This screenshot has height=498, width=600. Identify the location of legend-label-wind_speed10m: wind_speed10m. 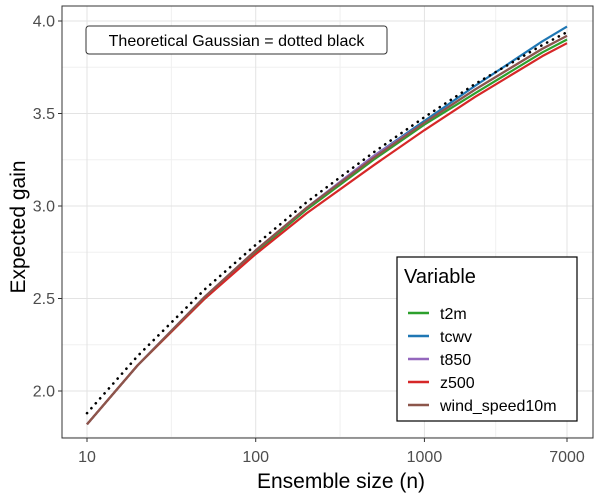
(498, 406).